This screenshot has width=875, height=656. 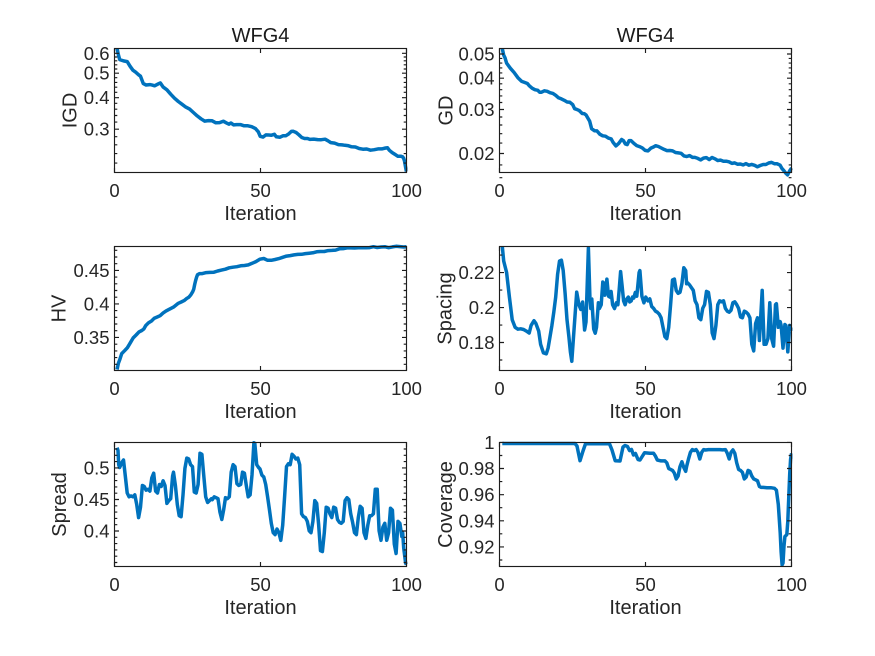 I want to click on svg-text: Spacing, so click(x=445, y=308).